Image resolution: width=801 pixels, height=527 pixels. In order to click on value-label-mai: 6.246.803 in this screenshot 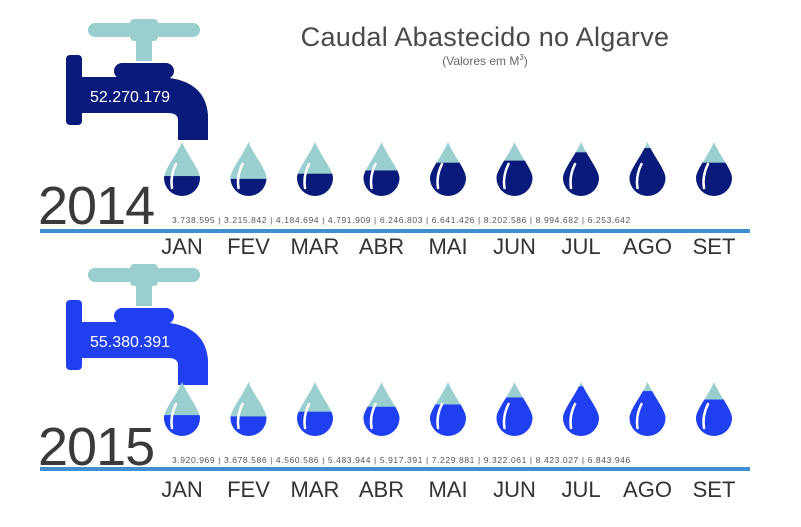, I will do `click(401, 220)`.